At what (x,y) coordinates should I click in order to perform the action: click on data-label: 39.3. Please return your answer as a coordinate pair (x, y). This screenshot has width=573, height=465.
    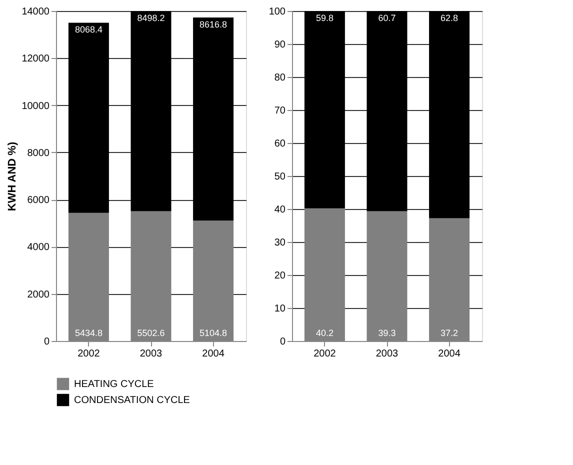
    Looking at the image, I should click on (387, 333).